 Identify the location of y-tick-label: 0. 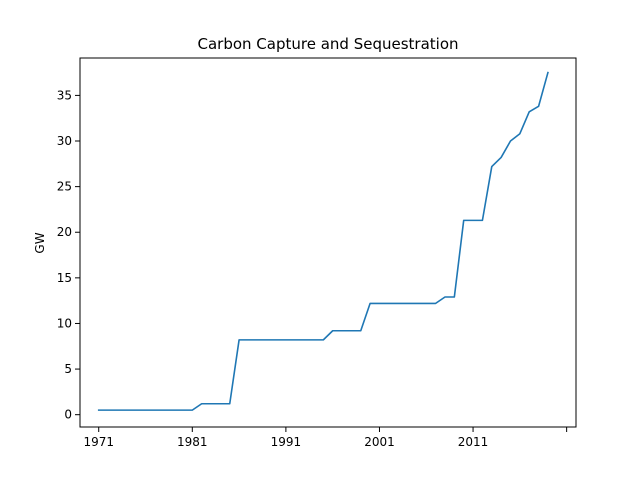
(68, 415).